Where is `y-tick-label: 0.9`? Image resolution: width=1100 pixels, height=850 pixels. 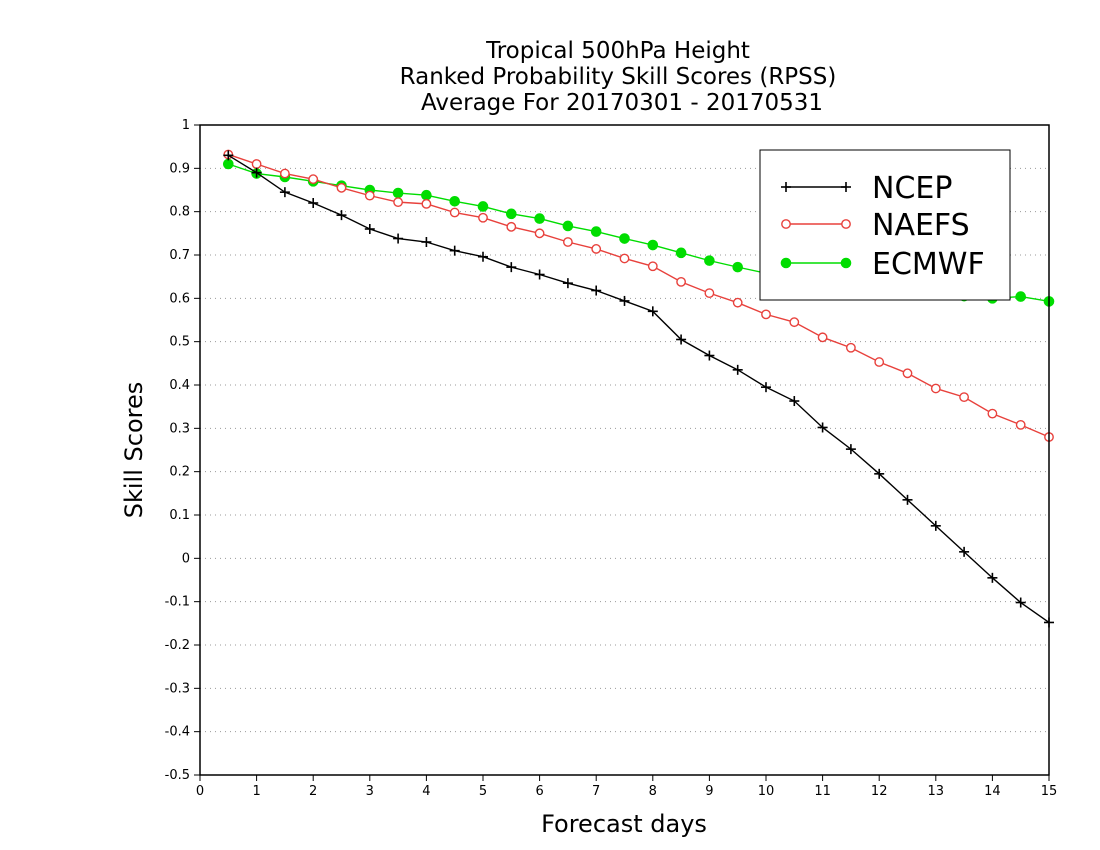 y-tick-label: 0.9 is located at coordinates (179, 168).